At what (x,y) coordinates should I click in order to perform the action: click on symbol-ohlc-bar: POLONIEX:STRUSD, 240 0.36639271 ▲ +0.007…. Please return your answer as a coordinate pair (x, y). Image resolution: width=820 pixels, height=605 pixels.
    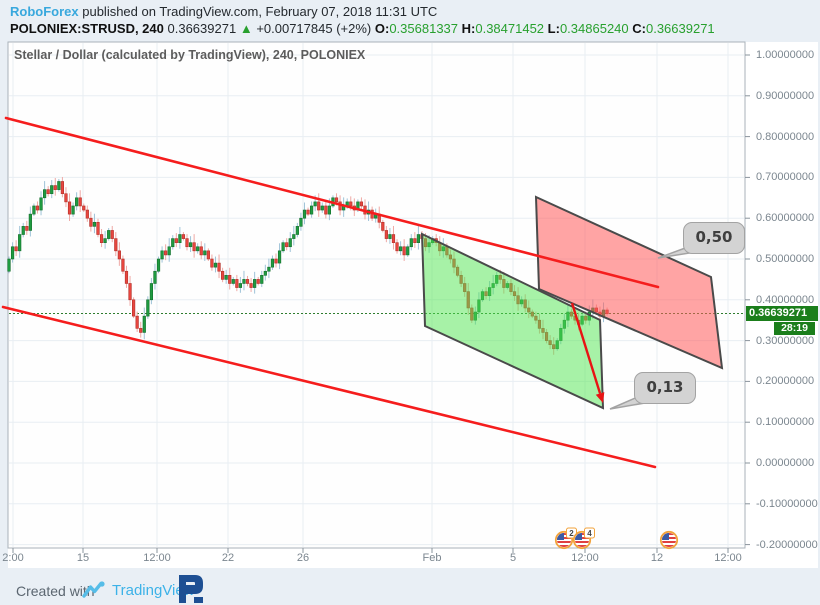
    Looking at the image, I should click on (362, 28).